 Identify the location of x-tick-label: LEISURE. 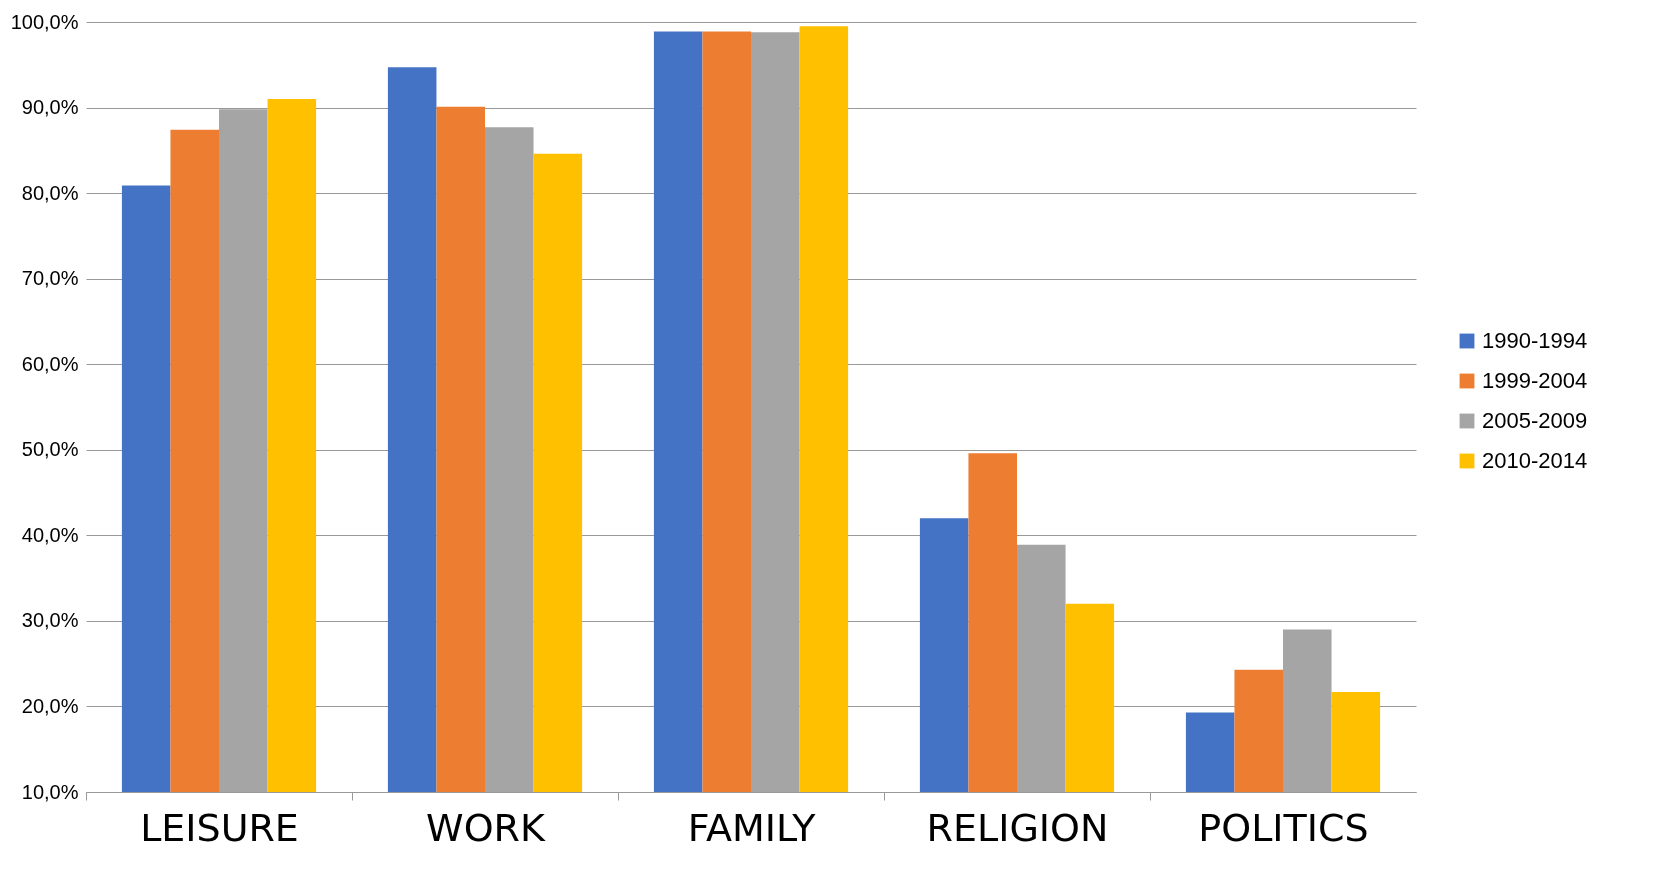
(219, 827).